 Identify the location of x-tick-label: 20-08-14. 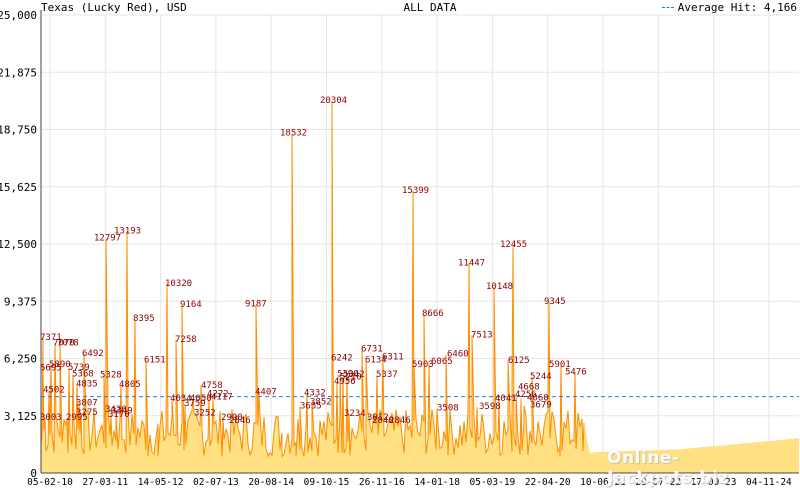
(271, 482).